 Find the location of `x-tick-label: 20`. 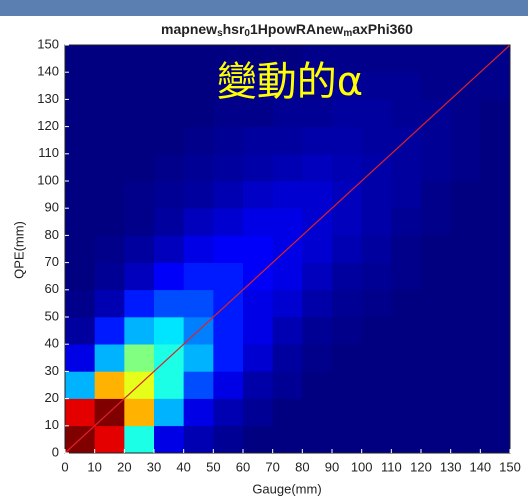

x-tick-label: 20 is located at coordinates (124, 466).